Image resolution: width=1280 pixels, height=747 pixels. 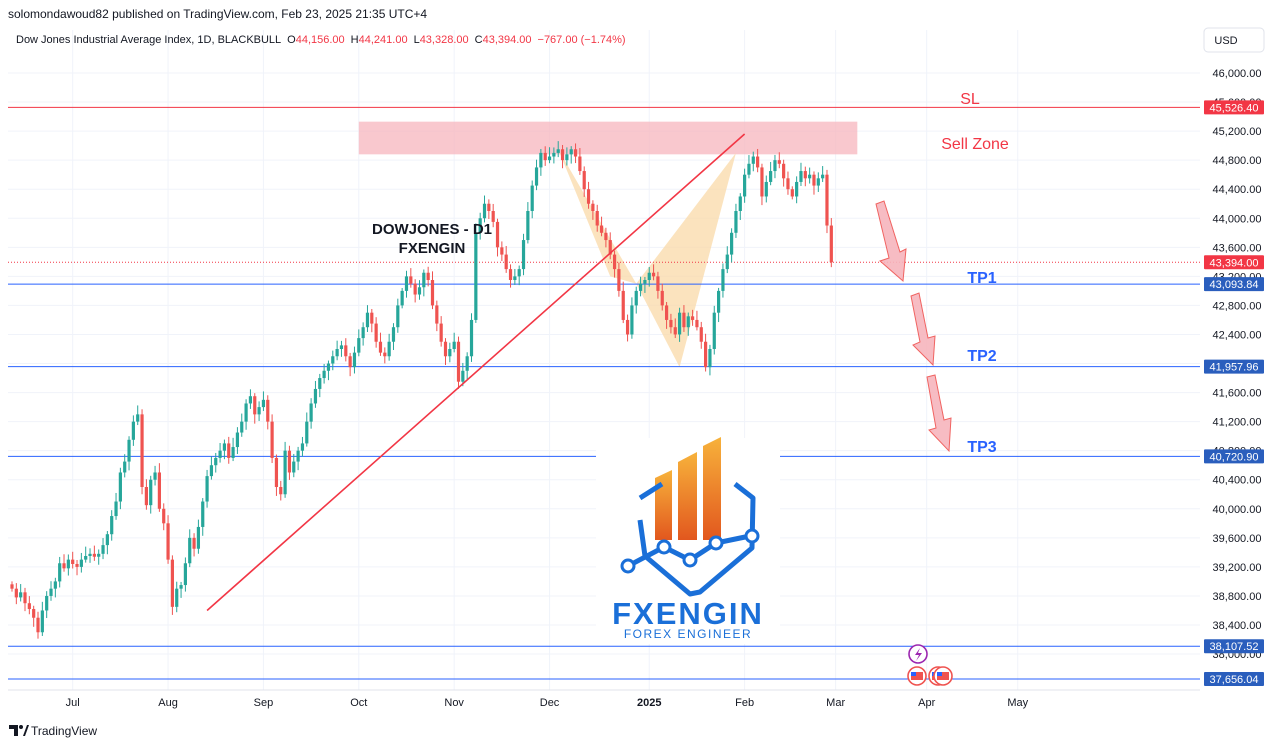 I want to click on logo-main-text: FXENGIN, so click(x=688, y=613).